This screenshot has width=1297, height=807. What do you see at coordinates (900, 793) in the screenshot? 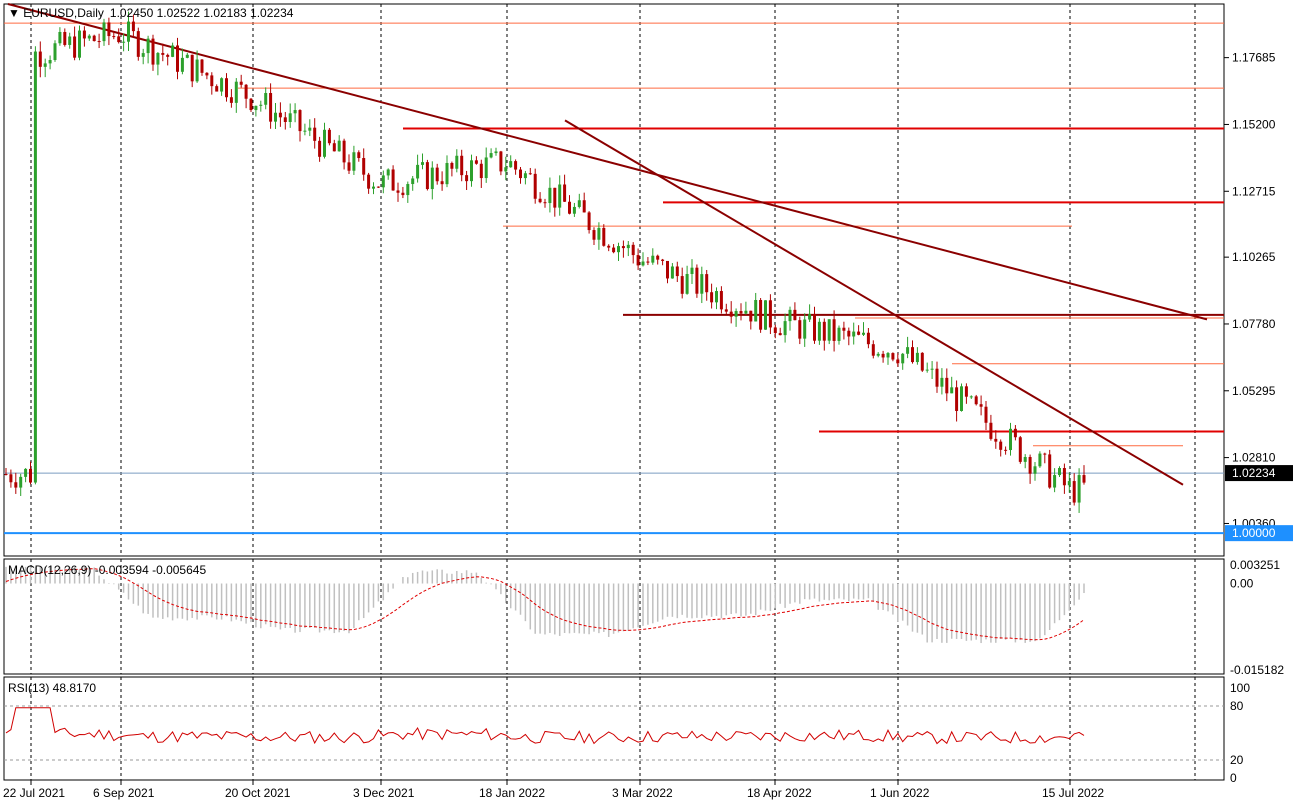
I see `time-tick-label: 1 Jun 2022` at bounding box center [900, 793].